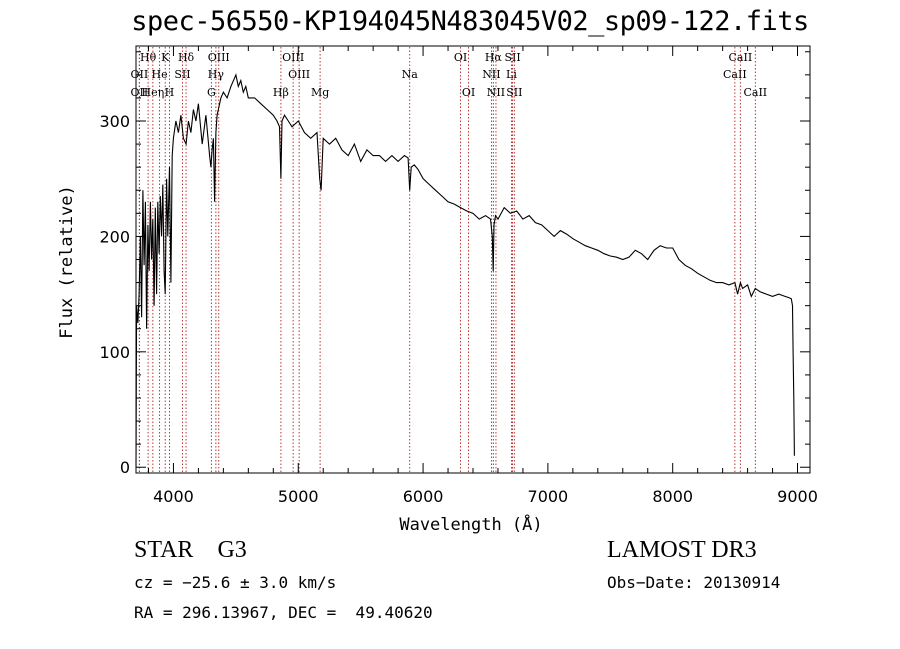  What do you see at coordinates (281, 92) in the screenshot?
I see `line-label-12: Hβ` at bounding box center [281, 92].